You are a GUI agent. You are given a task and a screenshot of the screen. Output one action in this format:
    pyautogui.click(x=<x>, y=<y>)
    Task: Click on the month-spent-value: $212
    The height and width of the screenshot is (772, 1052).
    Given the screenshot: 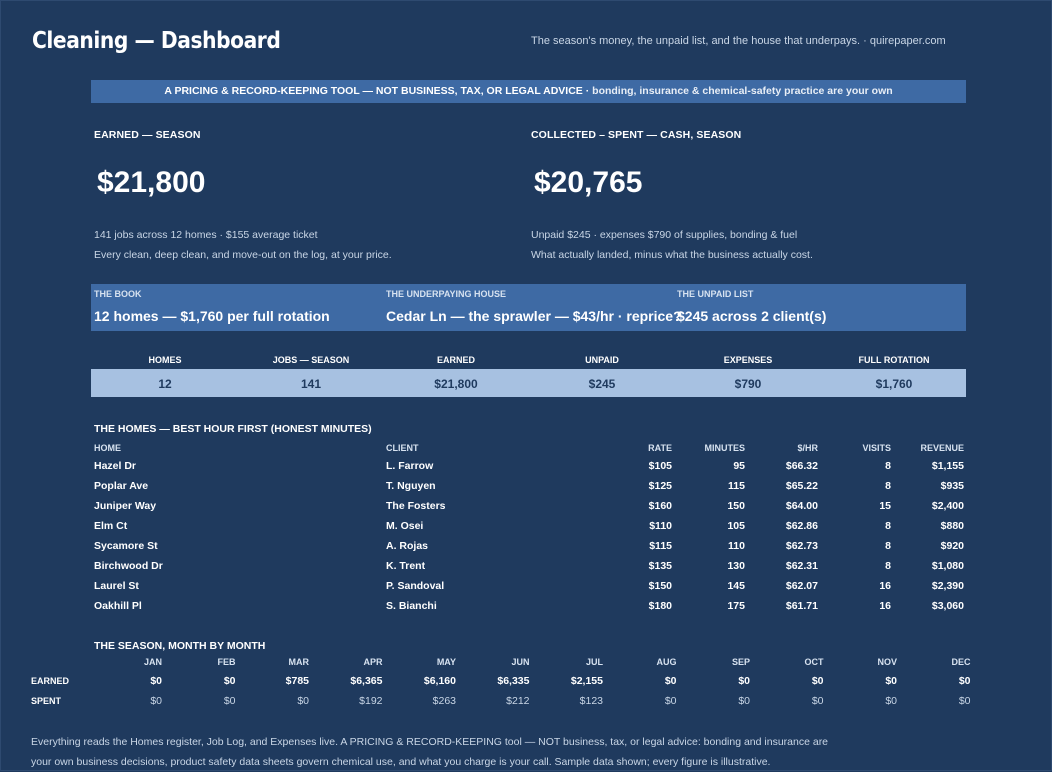 What is the action you would take?
    pyautogui.click(x=518, y=701)
    